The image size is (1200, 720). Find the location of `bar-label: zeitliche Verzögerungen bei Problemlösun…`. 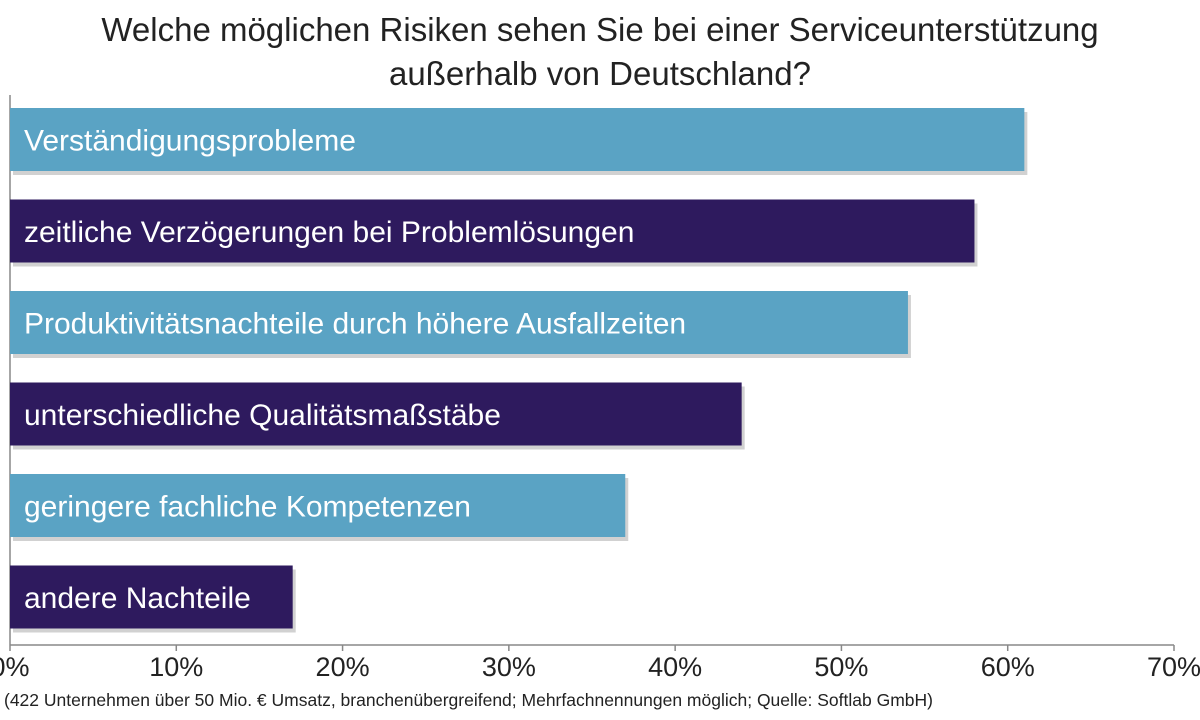

bar-label: zeitliche Verzögerungen bei Problemlösun… is located at coordinates (329, 232).